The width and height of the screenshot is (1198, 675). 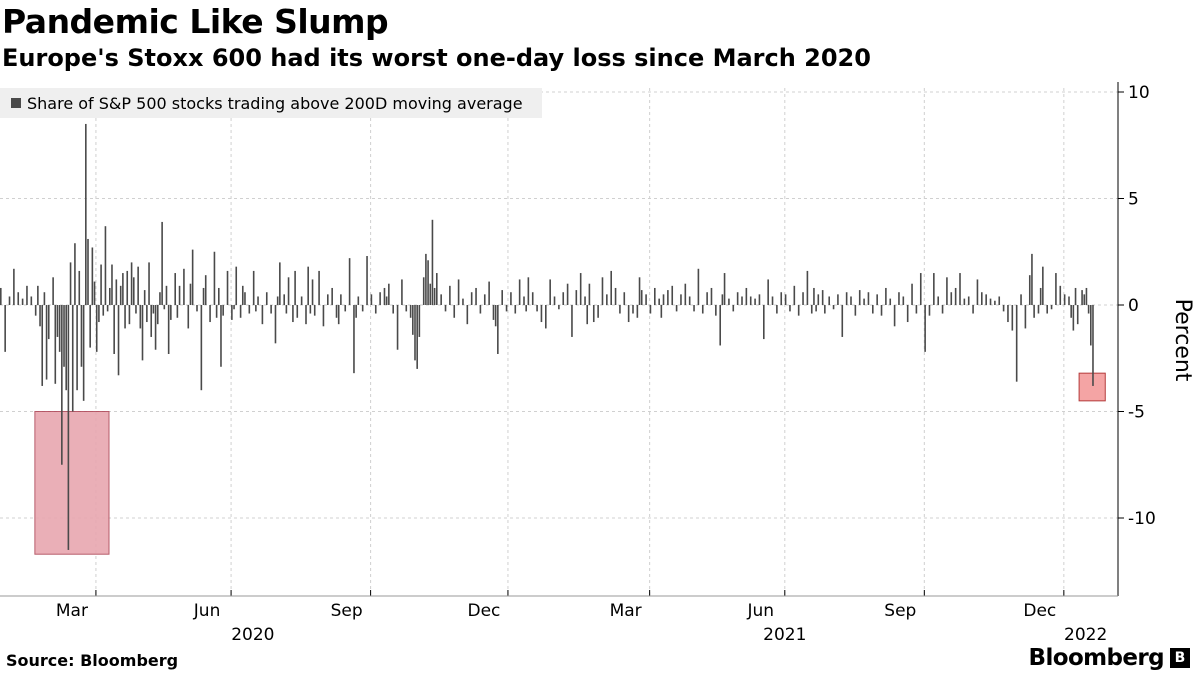 I want to click on legend-swatch, so click(x=16, y=103).